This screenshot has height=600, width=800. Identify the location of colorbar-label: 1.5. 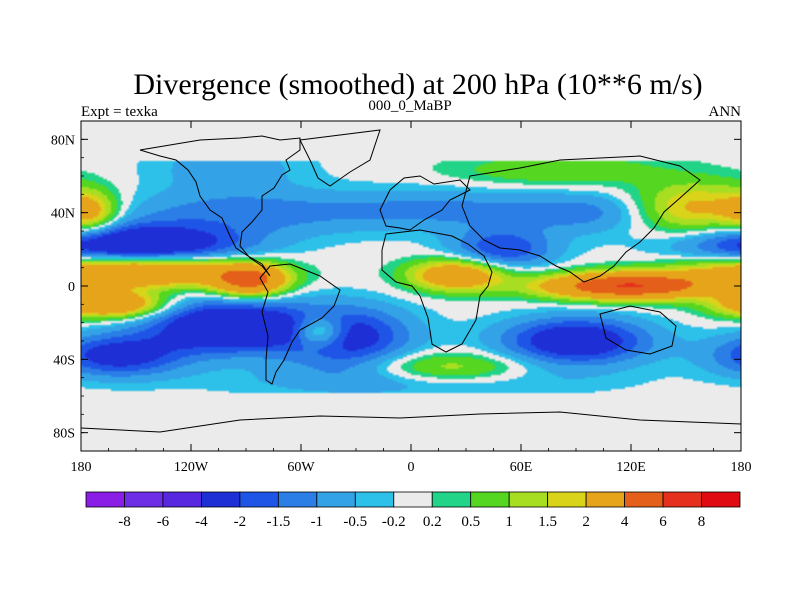
(547, 522).